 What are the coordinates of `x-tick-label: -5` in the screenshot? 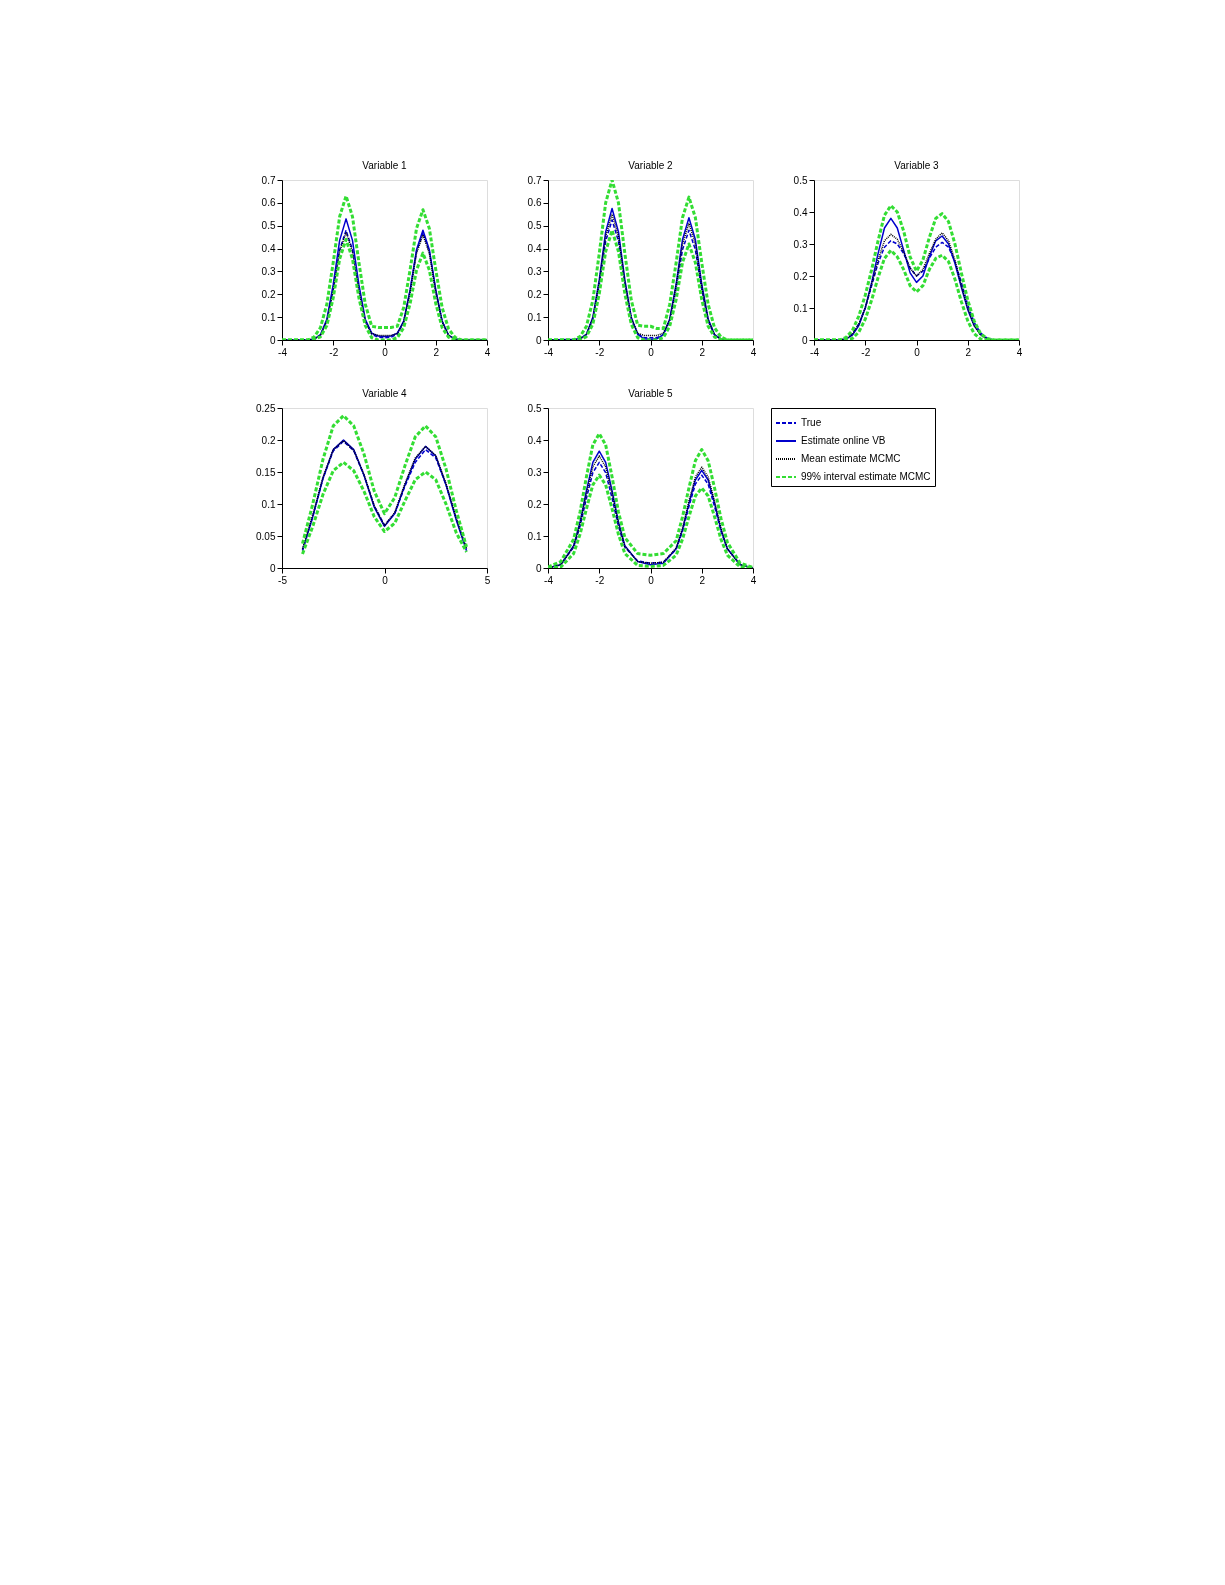 It's located at (283, 580).